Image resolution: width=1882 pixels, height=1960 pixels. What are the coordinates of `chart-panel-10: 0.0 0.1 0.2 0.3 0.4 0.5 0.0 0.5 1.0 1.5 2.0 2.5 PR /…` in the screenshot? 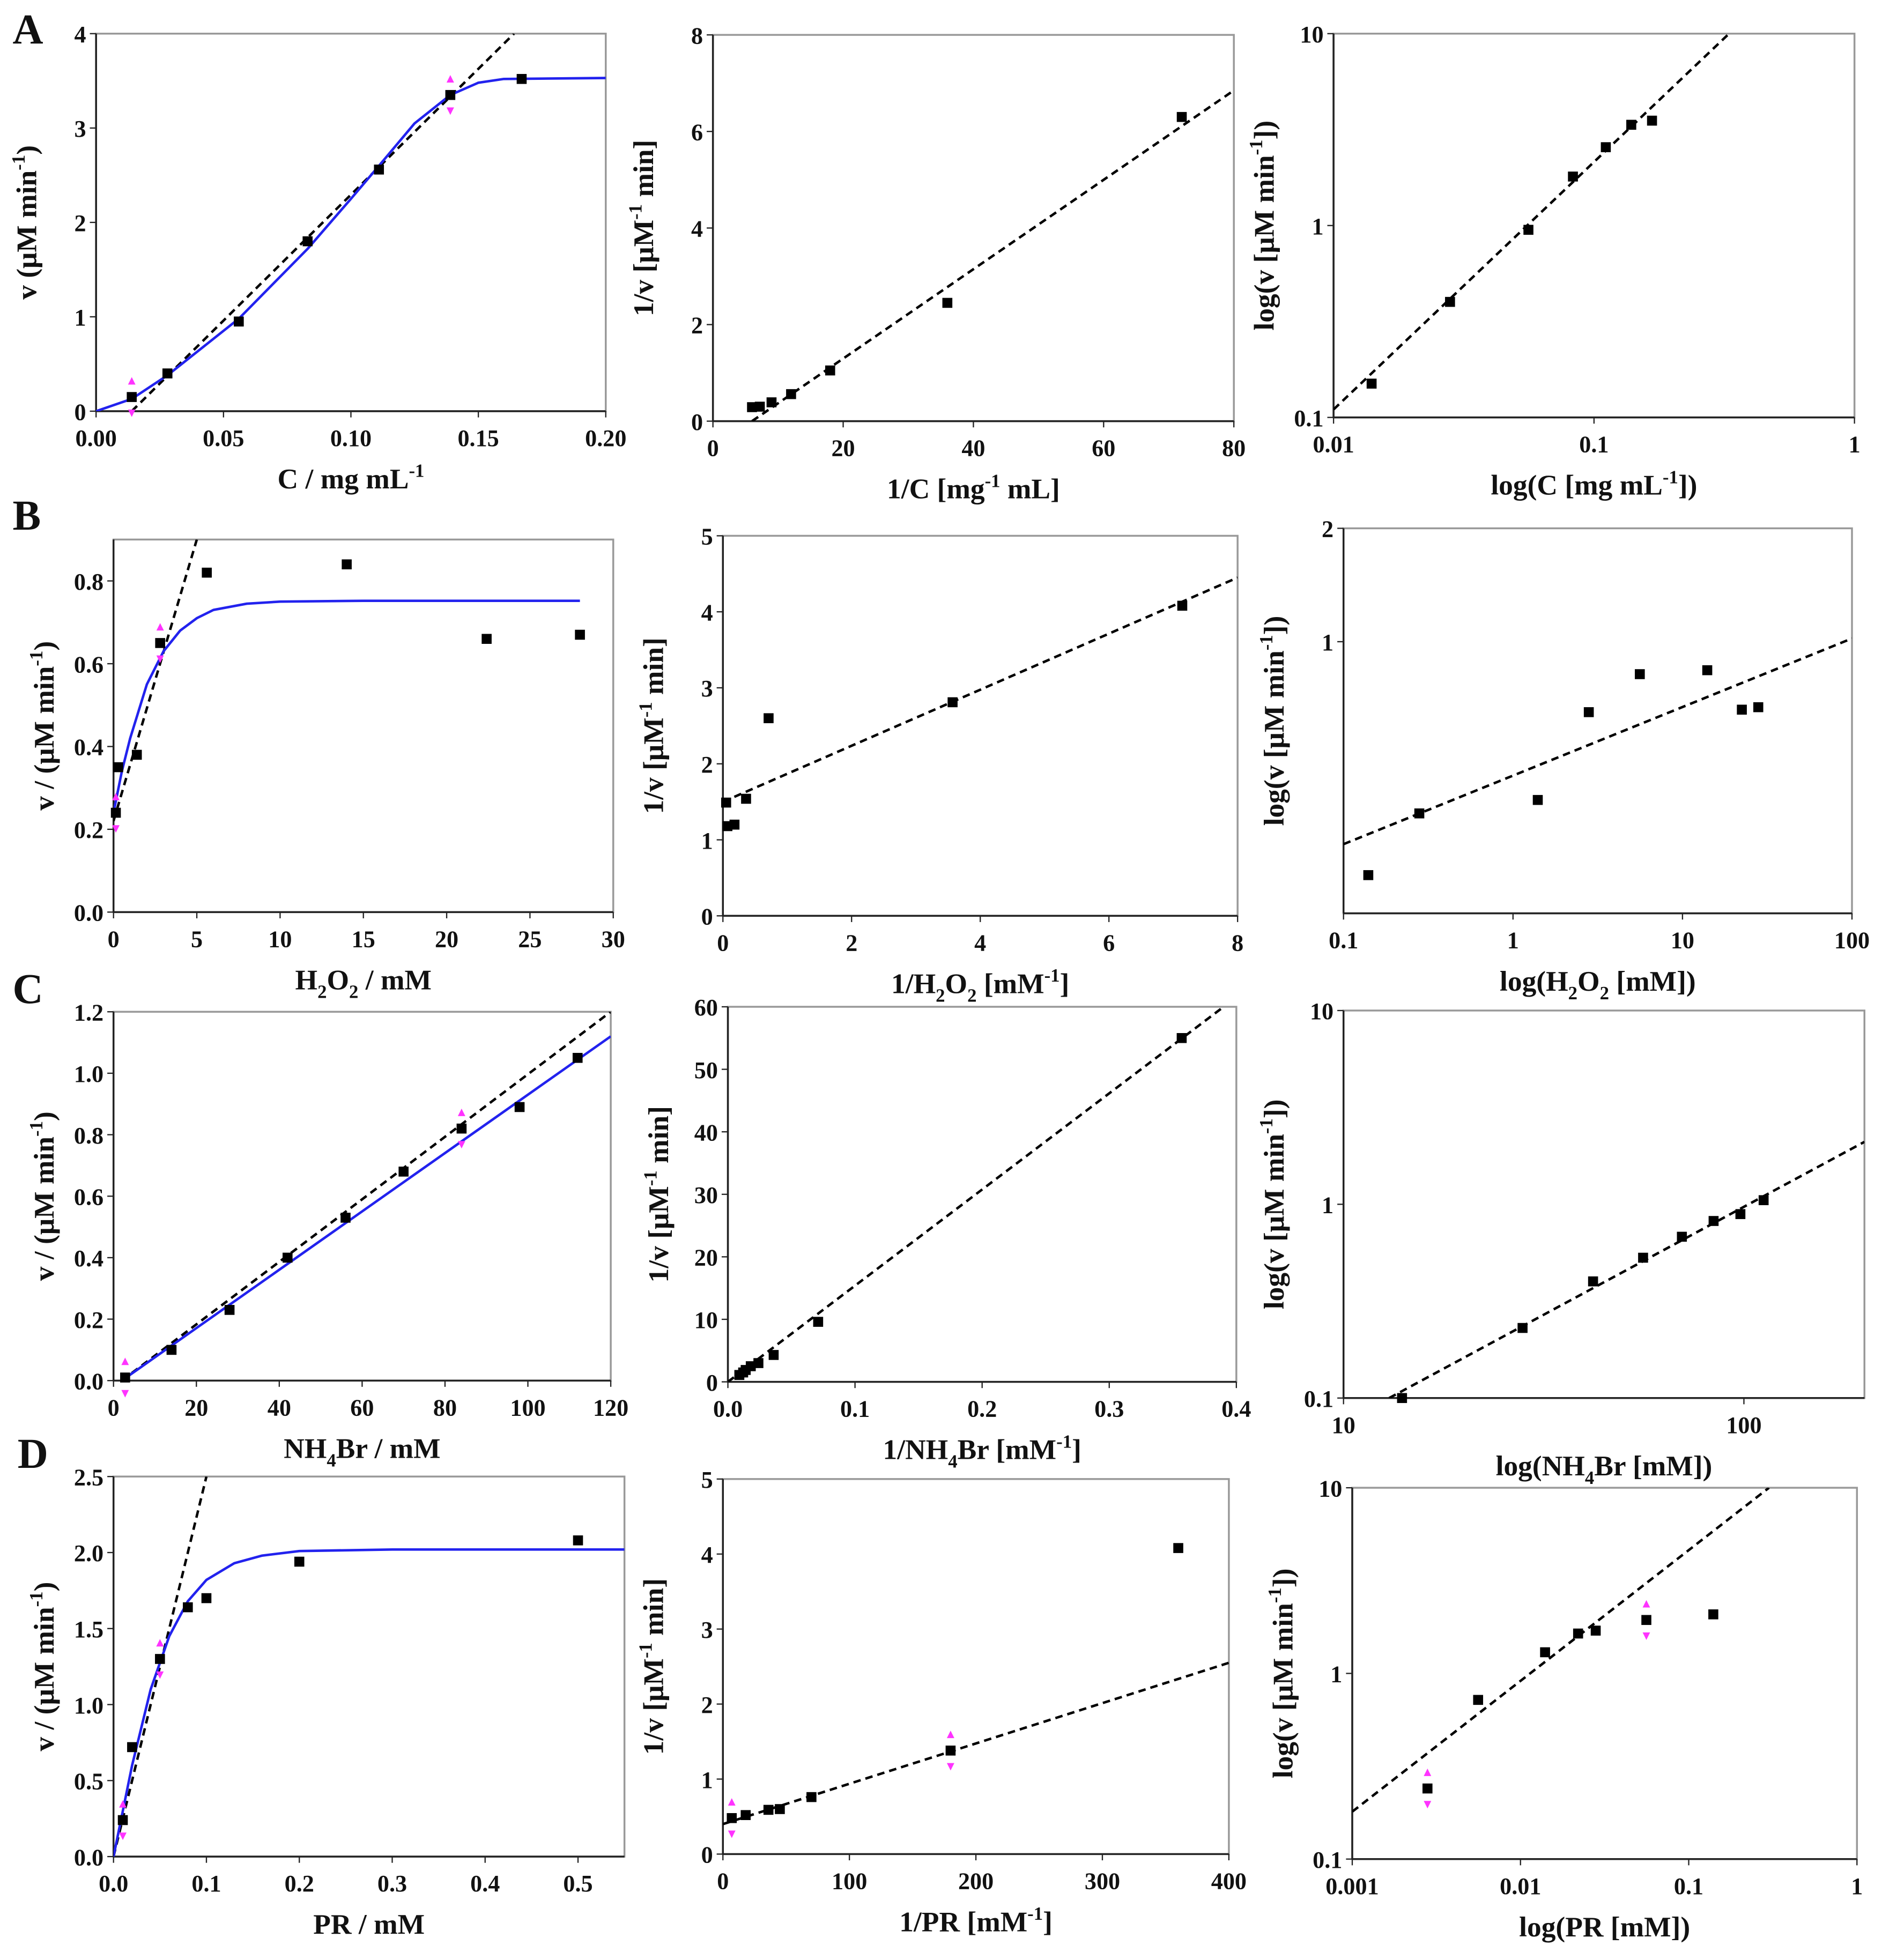 It's located at (322, 1685).